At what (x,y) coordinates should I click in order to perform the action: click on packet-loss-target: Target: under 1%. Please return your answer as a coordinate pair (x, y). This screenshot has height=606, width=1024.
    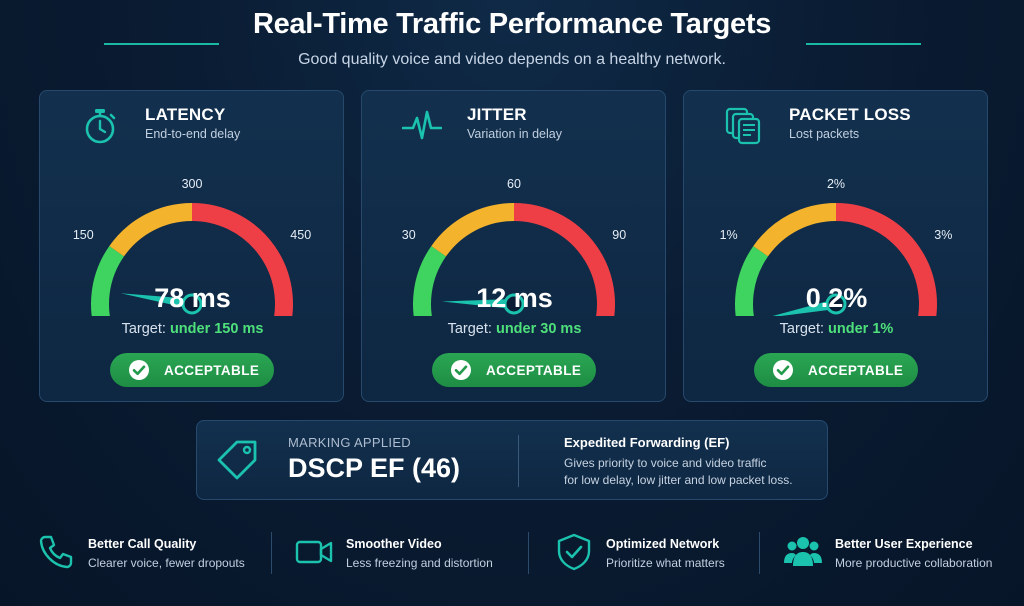
    Looking at the image, I should click on (836, 329).